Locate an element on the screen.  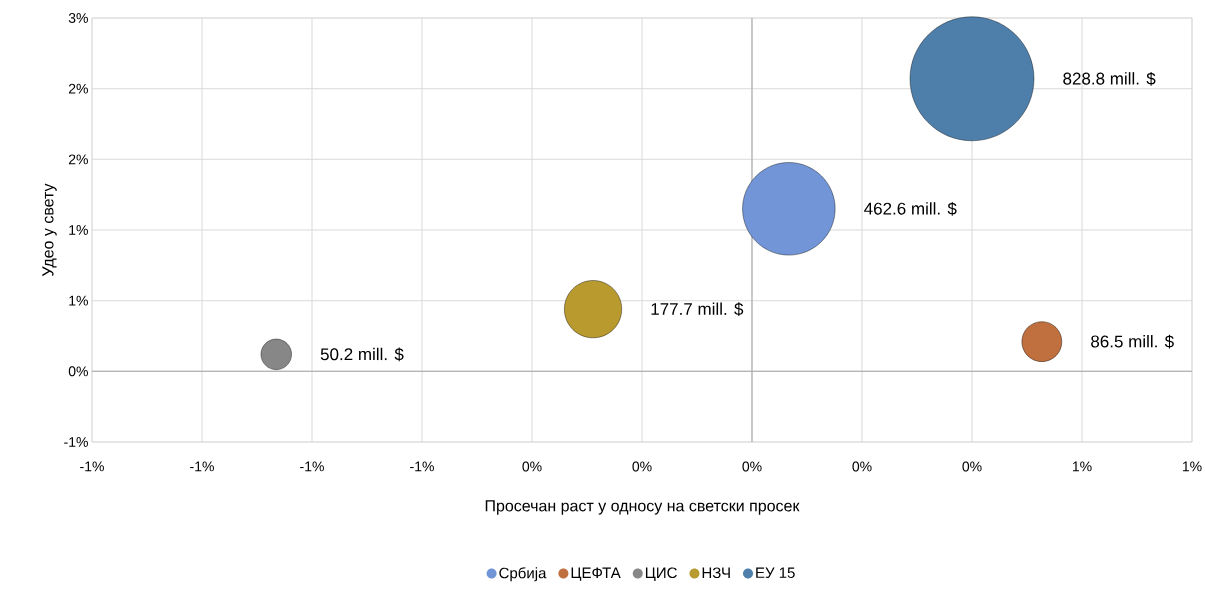
annotation: 462.6 mill. $ is located at coordinates (910, 208).